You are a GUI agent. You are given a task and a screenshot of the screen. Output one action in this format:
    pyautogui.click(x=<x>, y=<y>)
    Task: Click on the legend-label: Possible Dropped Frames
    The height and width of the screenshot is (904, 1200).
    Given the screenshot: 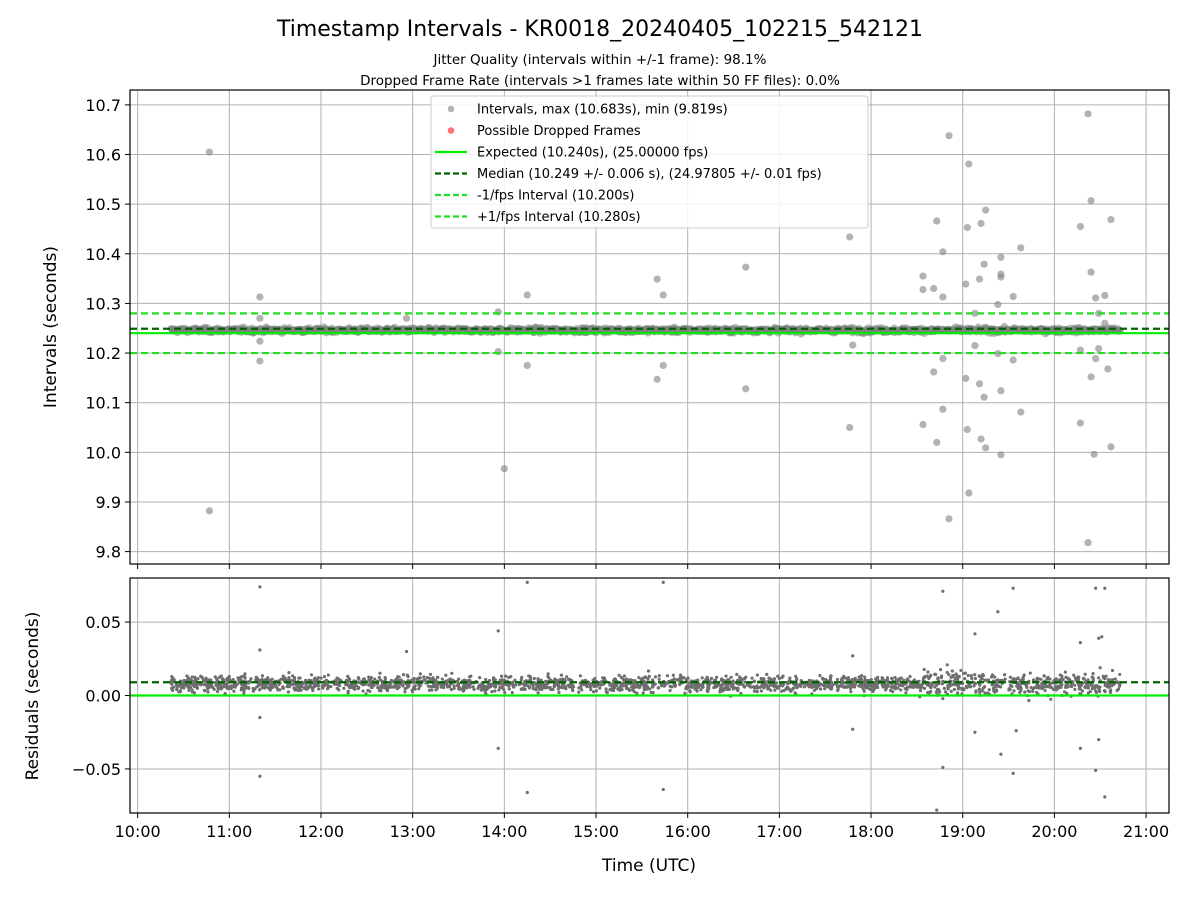 What is the action you would take?
    pyautogui.click(x=559, y=131)
    